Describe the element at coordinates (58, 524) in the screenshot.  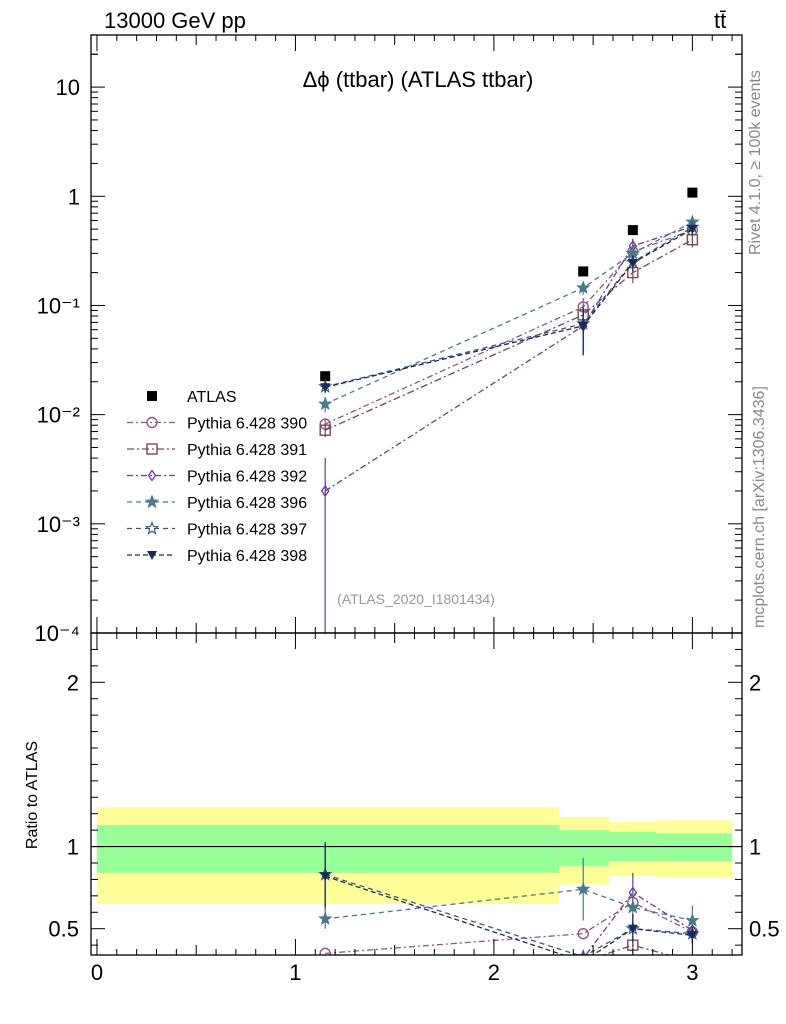
I see `y-tick-label: 10⁻³` at that location.